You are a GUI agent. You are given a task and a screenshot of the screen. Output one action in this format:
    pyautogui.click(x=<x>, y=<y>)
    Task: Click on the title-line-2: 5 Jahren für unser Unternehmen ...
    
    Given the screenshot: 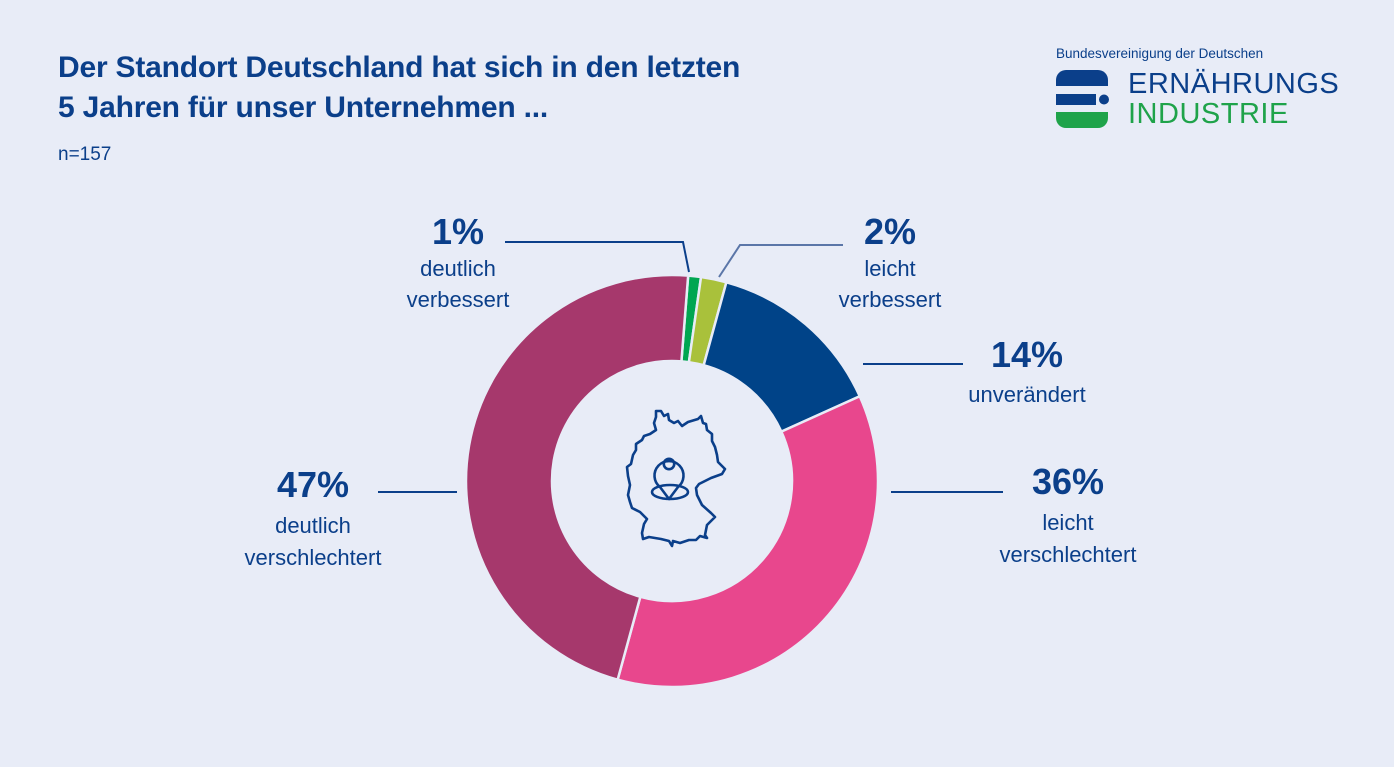 What is the action you would take?
    pyautogui.click(x=303, y=107)
    